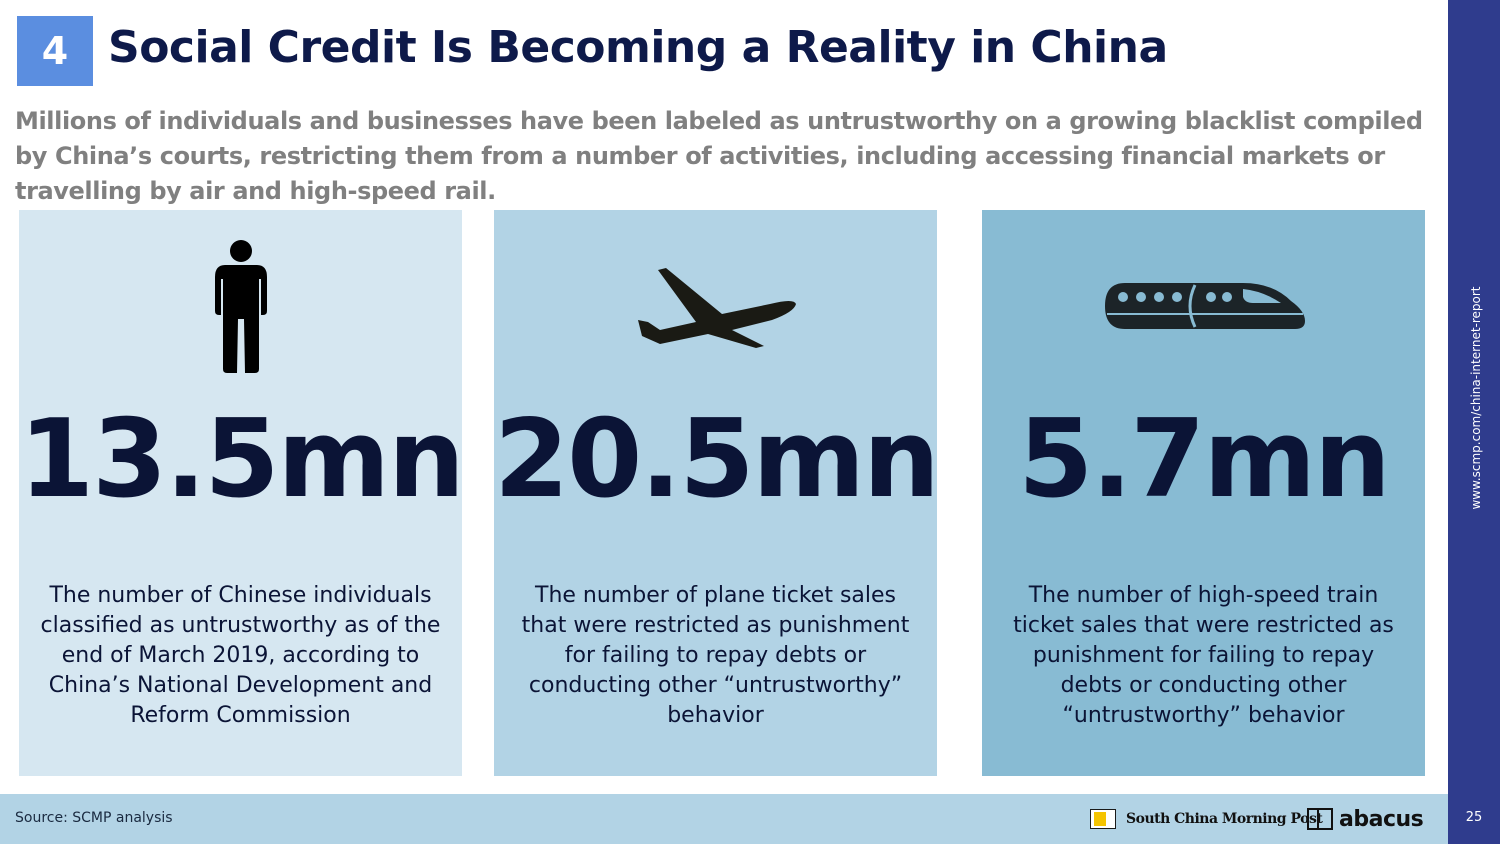 The height and width of the screenshot is (844, 1500). Describe the element at coordinates (1224, 819) in the screenshot. I see `scmp-logo-text: South China Morning Post` at that location.